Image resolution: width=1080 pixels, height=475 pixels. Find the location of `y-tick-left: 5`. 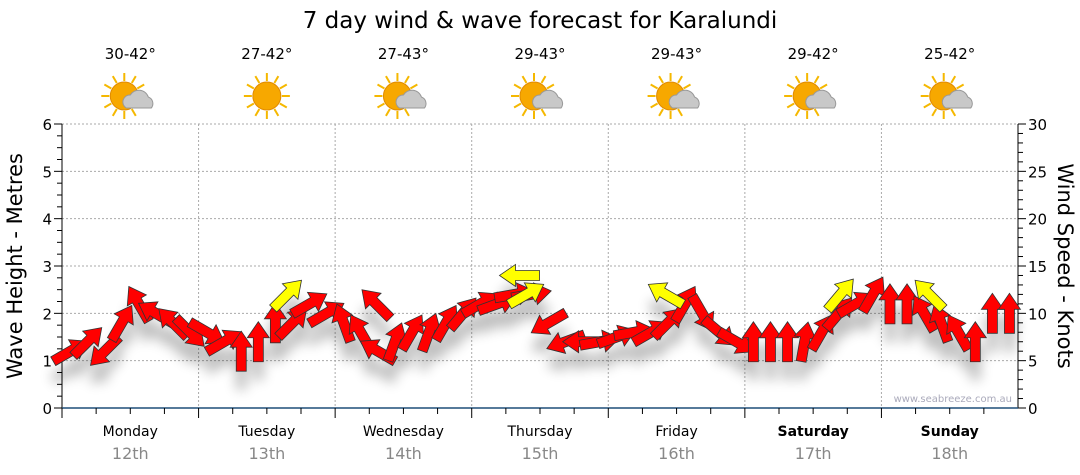

y-tick-left: 5 is located at coordinates (47, 172).